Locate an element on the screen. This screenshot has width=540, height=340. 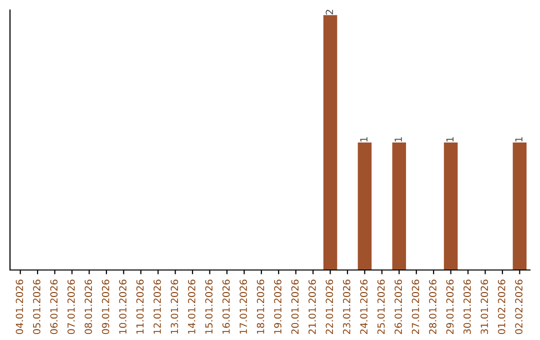
x-tick-label: 22.01.2026 is located at coordinates (330, 307).